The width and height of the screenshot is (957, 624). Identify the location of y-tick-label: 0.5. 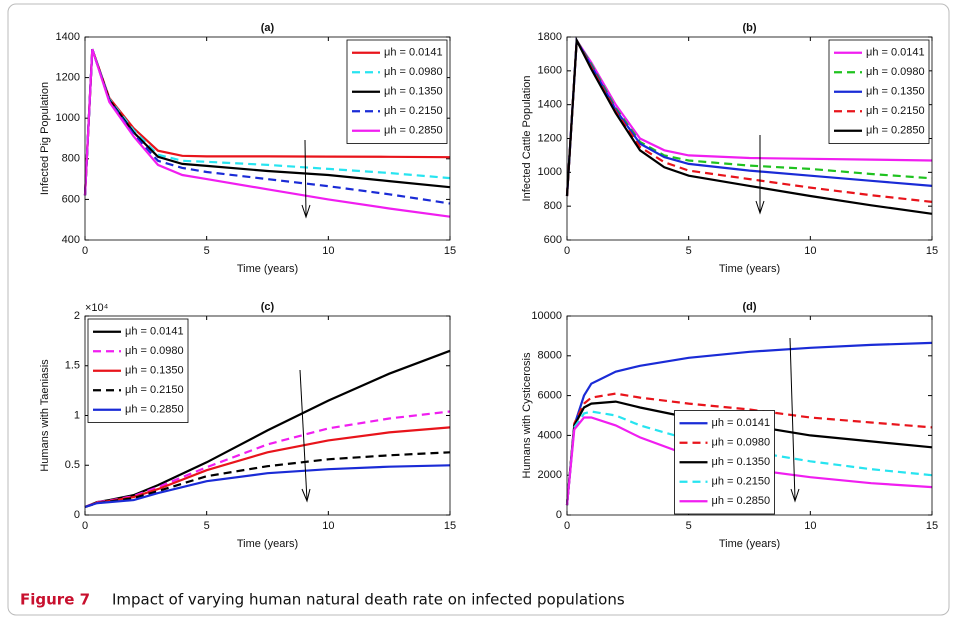
(72, 465).